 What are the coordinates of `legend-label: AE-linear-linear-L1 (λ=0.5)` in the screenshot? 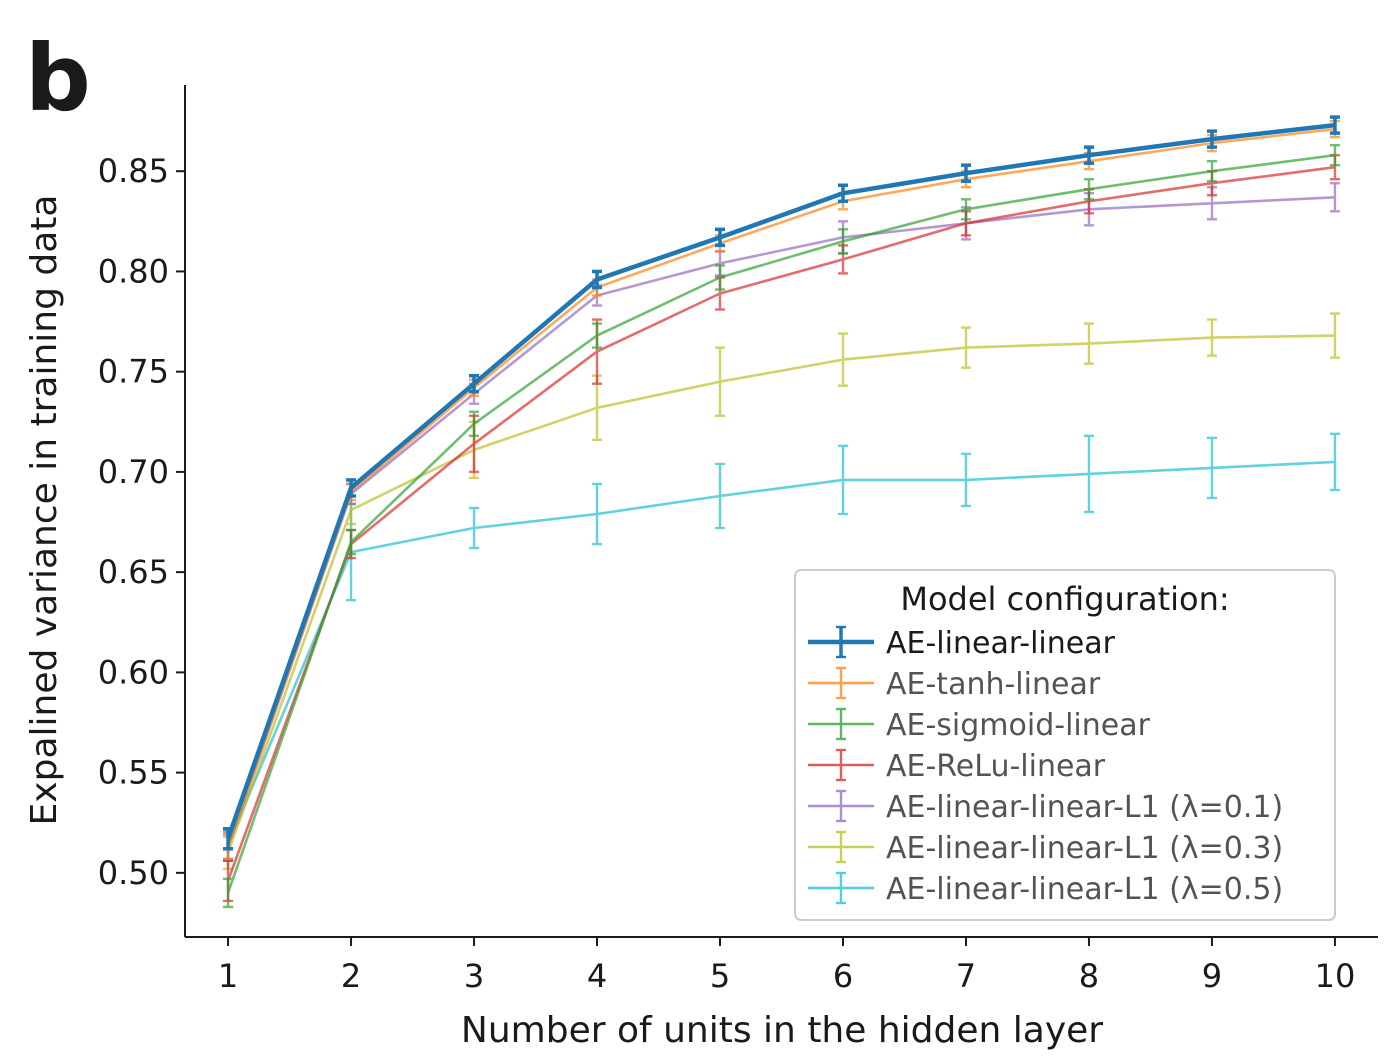 It's located at (1084, 889).